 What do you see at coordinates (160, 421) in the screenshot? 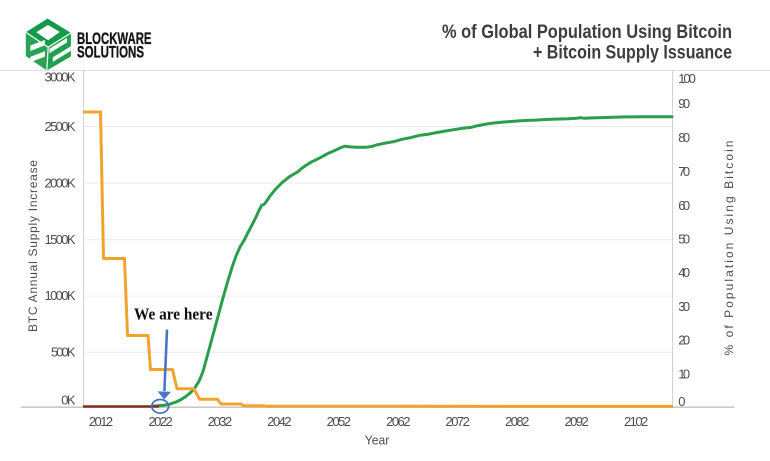
I see `svg-text: 2022` at bounding box center [160, 421].